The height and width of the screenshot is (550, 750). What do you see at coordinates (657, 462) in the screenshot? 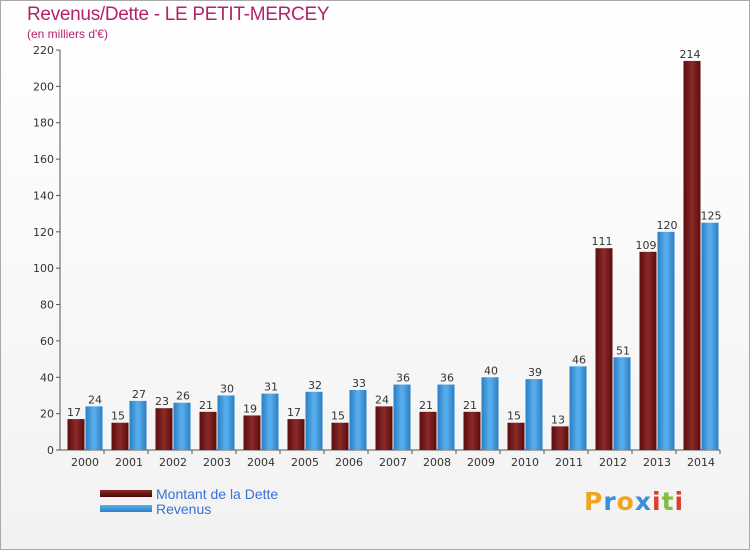
I see `x-tick-label: 2013` at bounding box center [657, 462].